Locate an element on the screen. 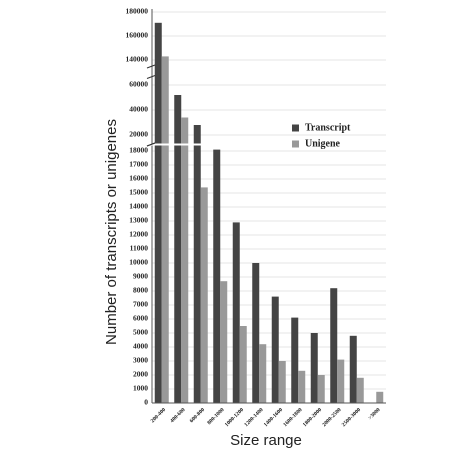 This screenshot has height=455, width=474. x-tick-label: 2000-2500 is located at coordinates (331, 417).